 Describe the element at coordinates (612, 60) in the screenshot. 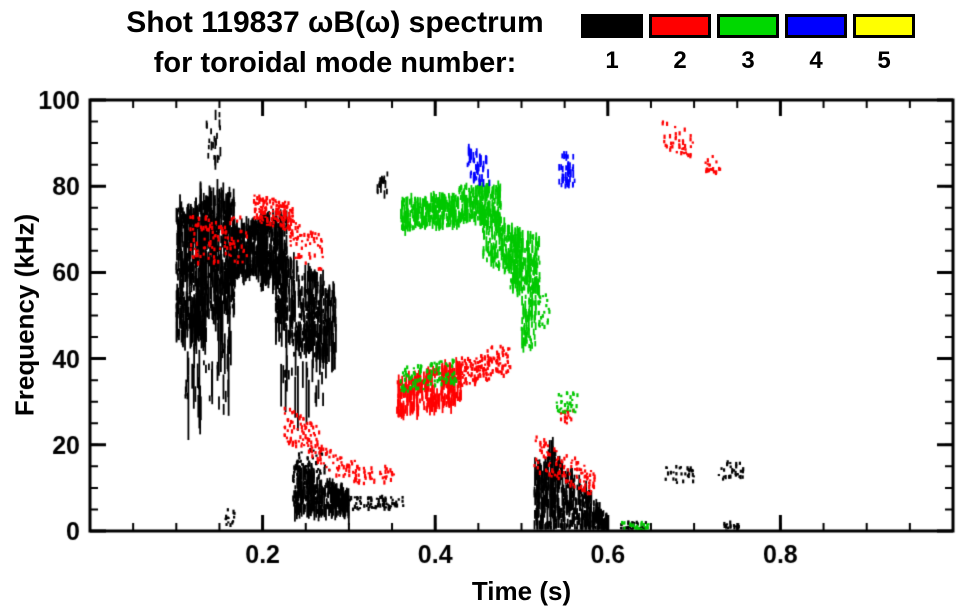

I see `legend-mode-number: 1` at that location.